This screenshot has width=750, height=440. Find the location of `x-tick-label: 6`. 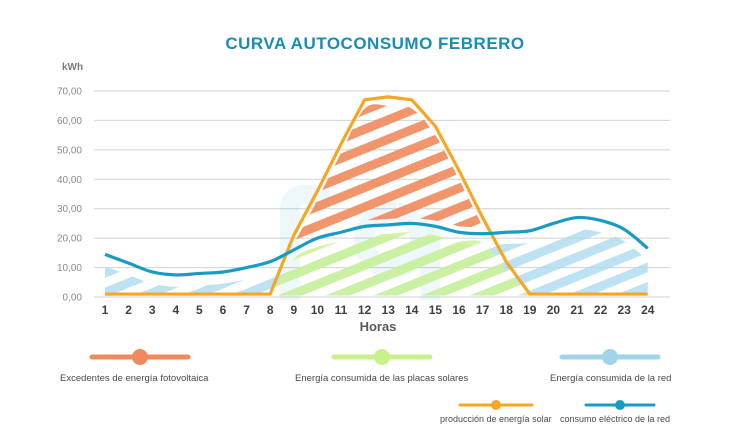

x-tick-label: 6 is located at coordinates (223, 310).